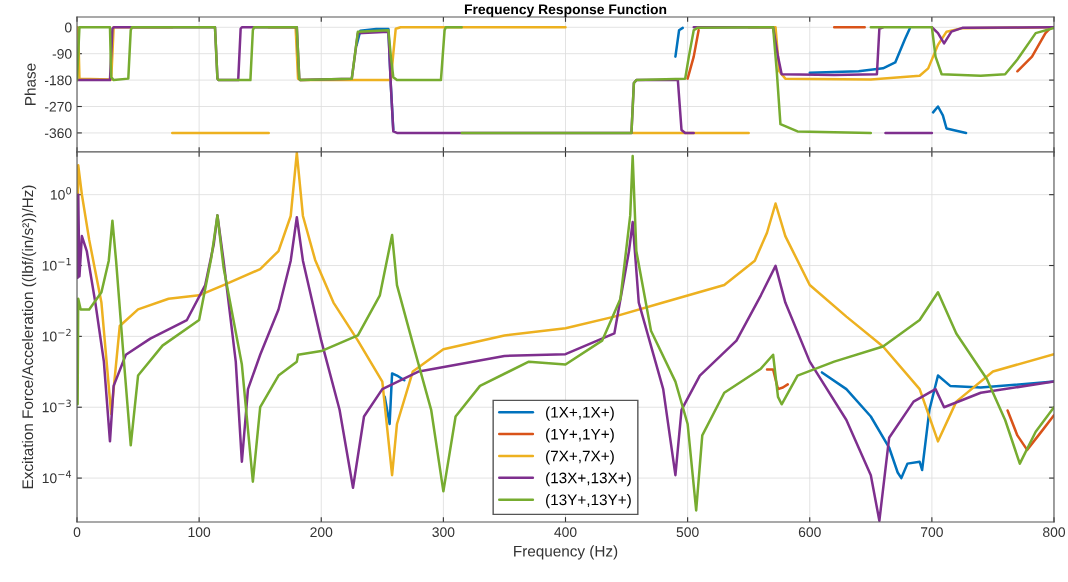  What do you see at coordinates (199, 532) in the screenshot?
I see `x-tick-label: 100` at bounding box center [199, 532].